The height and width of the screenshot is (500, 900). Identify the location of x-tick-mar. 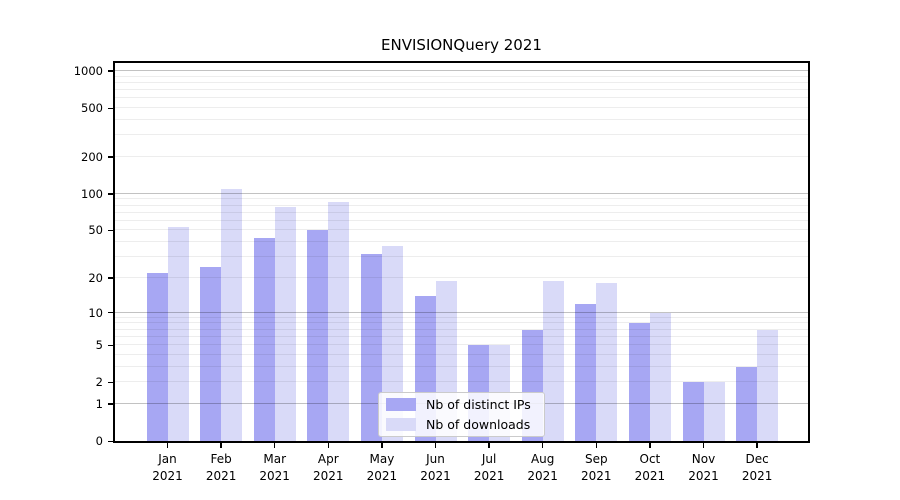
(275, 445).